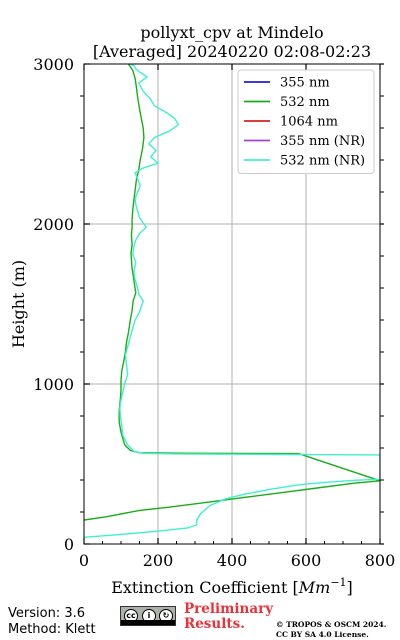  Describe the element at coordinates (306, 560) in the screenshot. I see `x-tick-label: 600` at that location.